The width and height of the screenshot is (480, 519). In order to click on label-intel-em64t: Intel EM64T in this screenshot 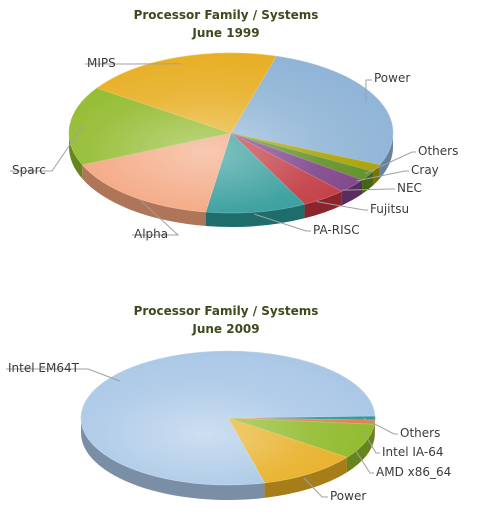, I will do `click(44, 368)`.